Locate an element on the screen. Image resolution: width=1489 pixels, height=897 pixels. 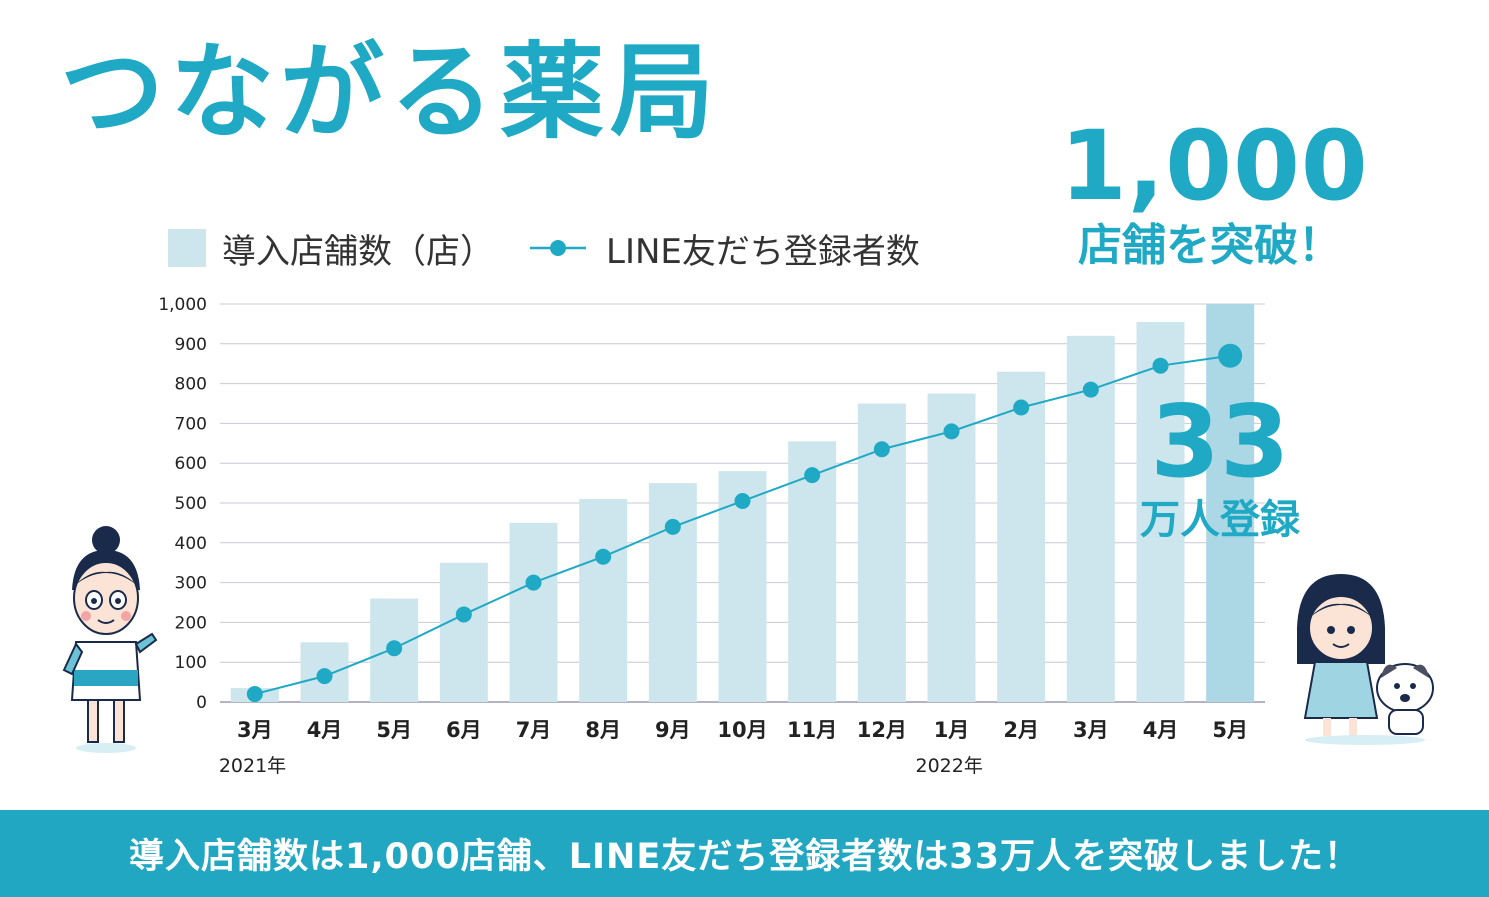
y-tick-label: 500 is located at coordinates (191, 504).